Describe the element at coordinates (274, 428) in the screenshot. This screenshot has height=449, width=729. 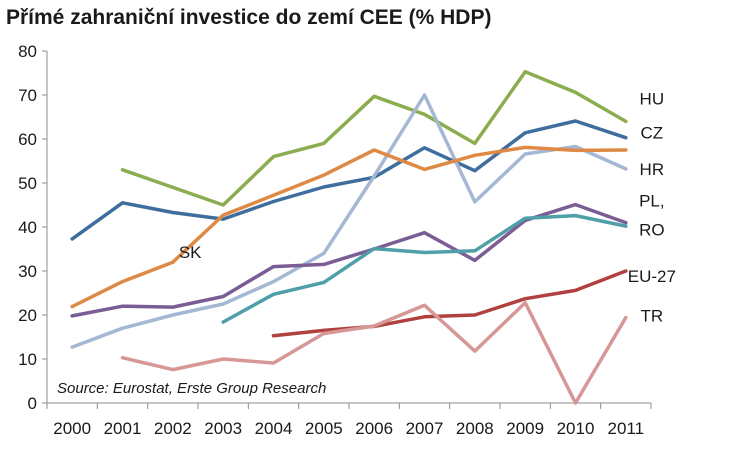
I see `x-tick-label: 2004` at that location.